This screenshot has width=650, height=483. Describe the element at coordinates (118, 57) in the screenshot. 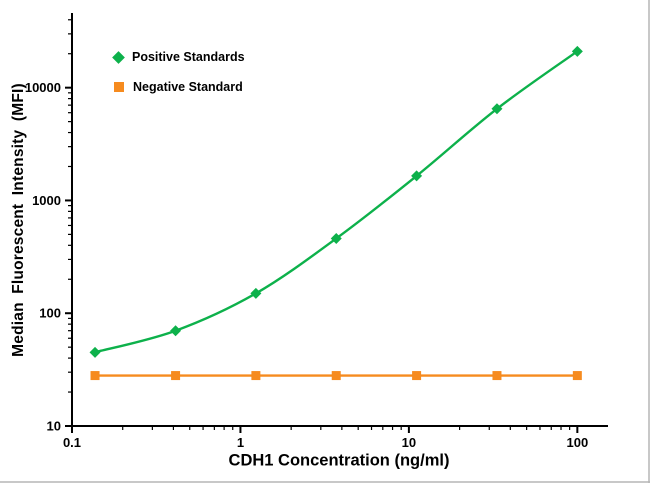

I see `diamond-marker-icon` at that location.